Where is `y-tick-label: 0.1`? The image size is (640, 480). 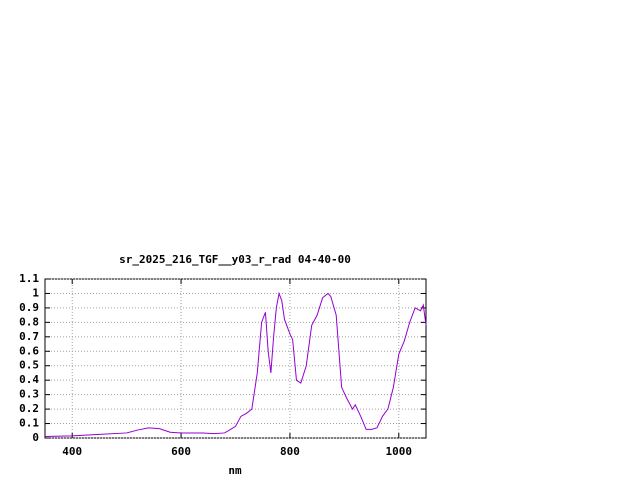
y-tick-label: 0.1 is located at coordinates (29, 423).